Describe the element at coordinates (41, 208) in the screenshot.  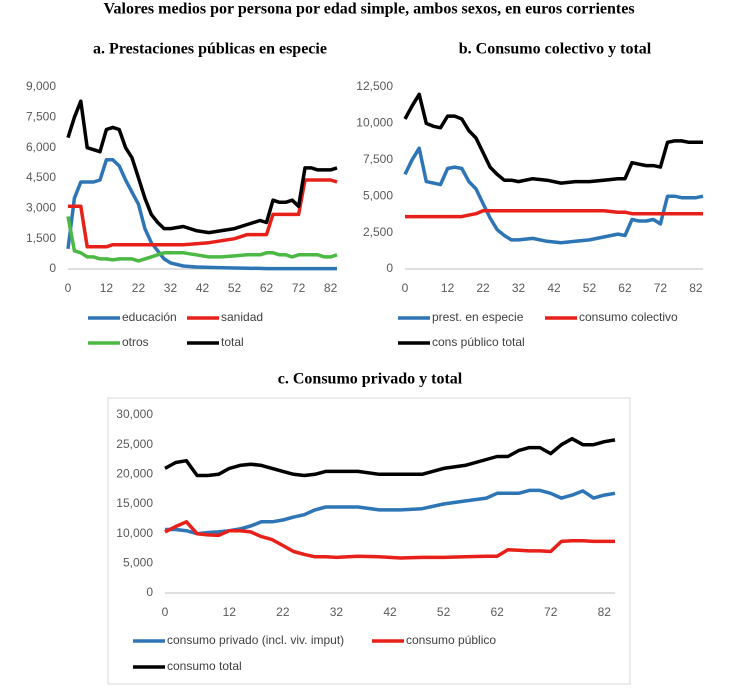
I see `y-tick-label: 3,000` at that location.